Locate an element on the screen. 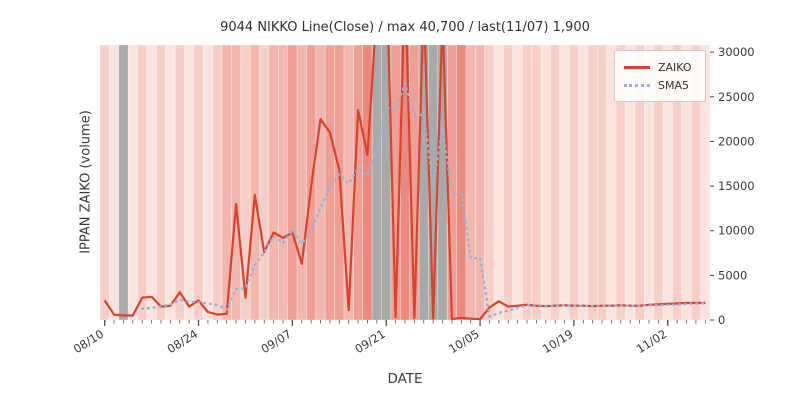  x-tick-label: 11/02 is located at coordinates (652, 341).